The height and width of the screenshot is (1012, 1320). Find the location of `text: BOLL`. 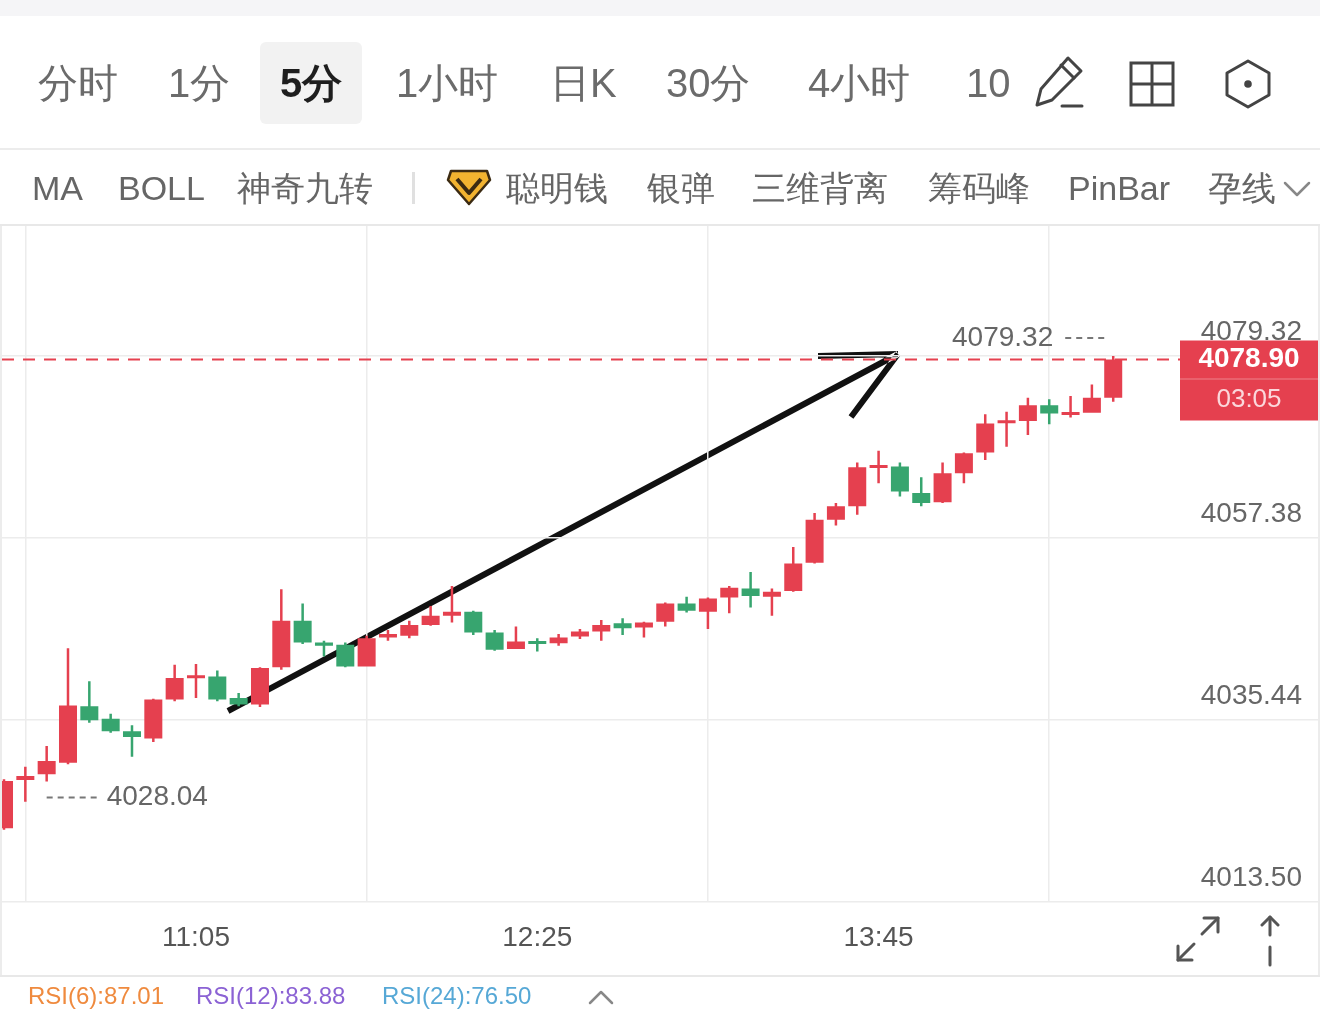

text: BOLL is located at coordinates (161, 188).